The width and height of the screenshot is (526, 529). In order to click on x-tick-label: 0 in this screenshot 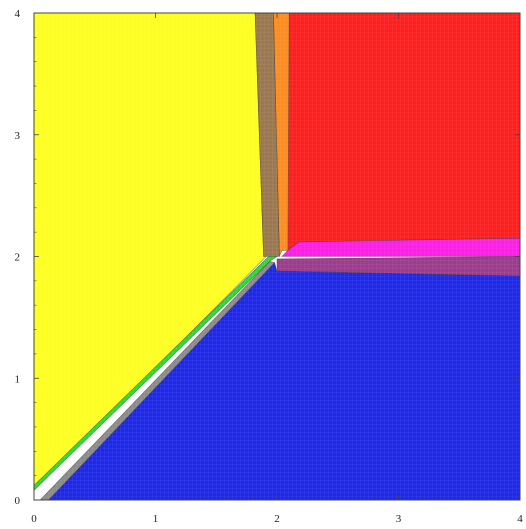, I will do `click(34, 519)`.